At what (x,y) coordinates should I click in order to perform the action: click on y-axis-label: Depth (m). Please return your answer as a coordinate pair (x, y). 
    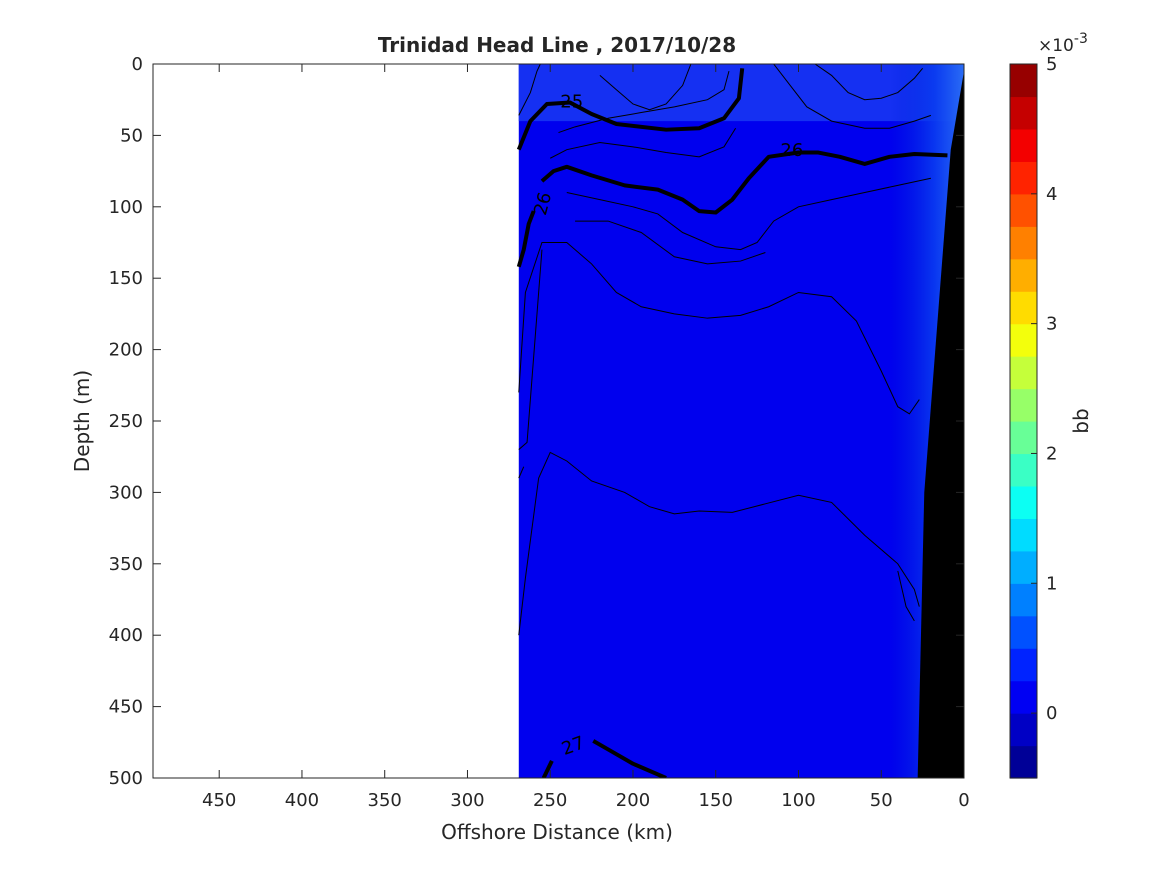
    Looking at the image, I should click on (82, 421).